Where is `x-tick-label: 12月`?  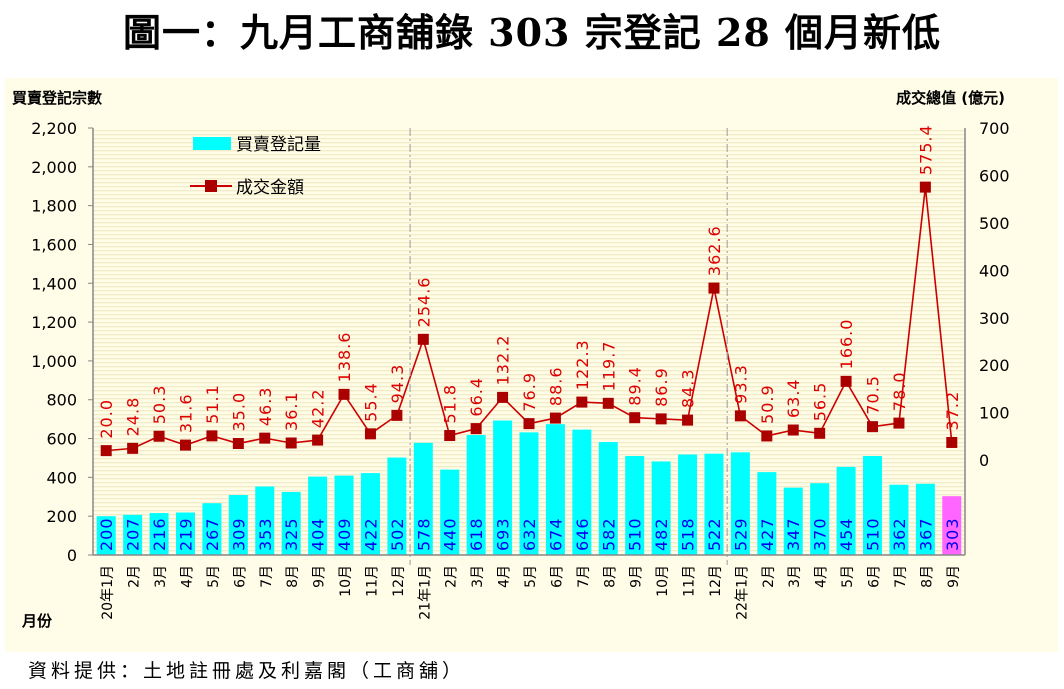
x-tick-label: 12月 is located at coordinates (716, 581).